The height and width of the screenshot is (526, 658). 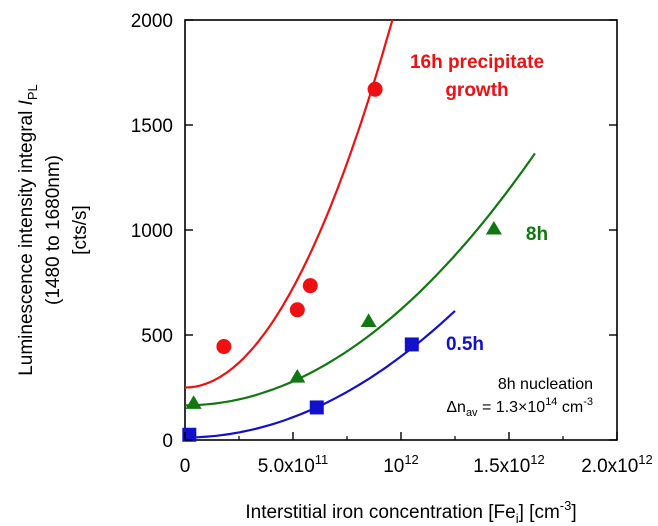 What do you see at coordinates (167, 441) in the screenshot?
I see `y-tick-label: 0` at bounding box center [167, 441].